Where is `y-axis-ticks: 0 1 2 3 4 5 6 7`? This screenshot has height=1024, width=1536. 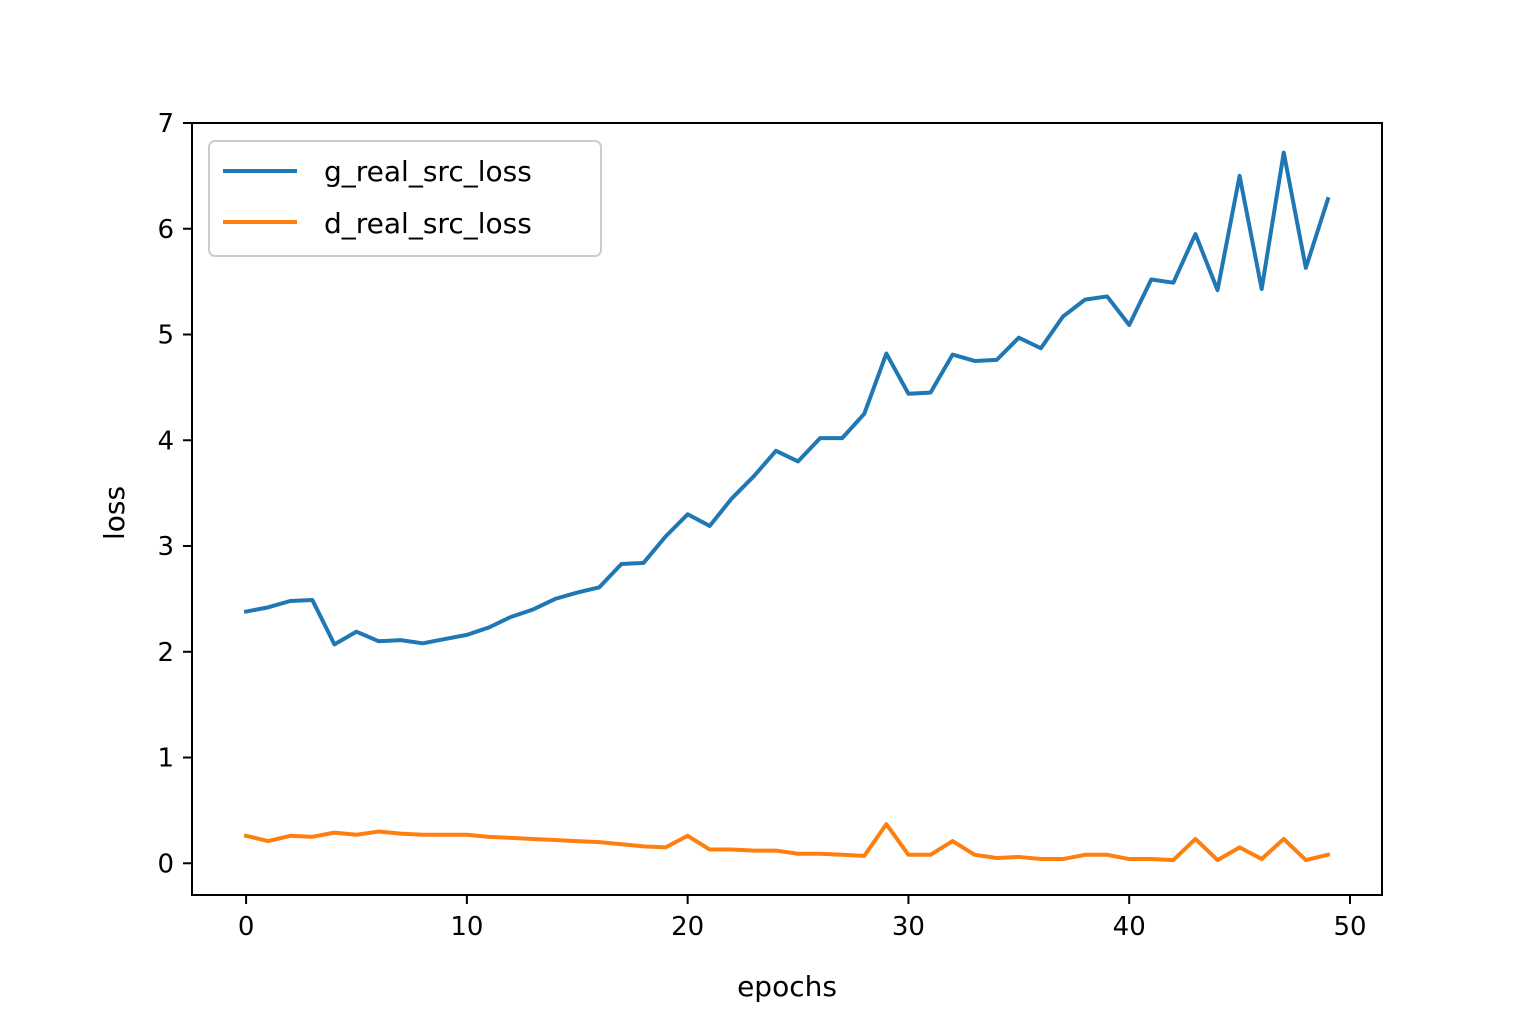
y-axis-ticks: 0 1 2 3 4 5 6 7 is located at coordinates (174, 494).